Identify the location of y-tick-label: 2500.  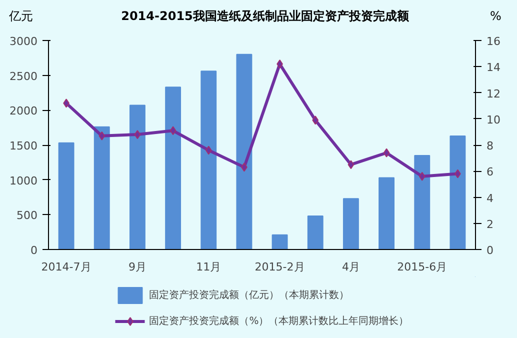
(24, 76).